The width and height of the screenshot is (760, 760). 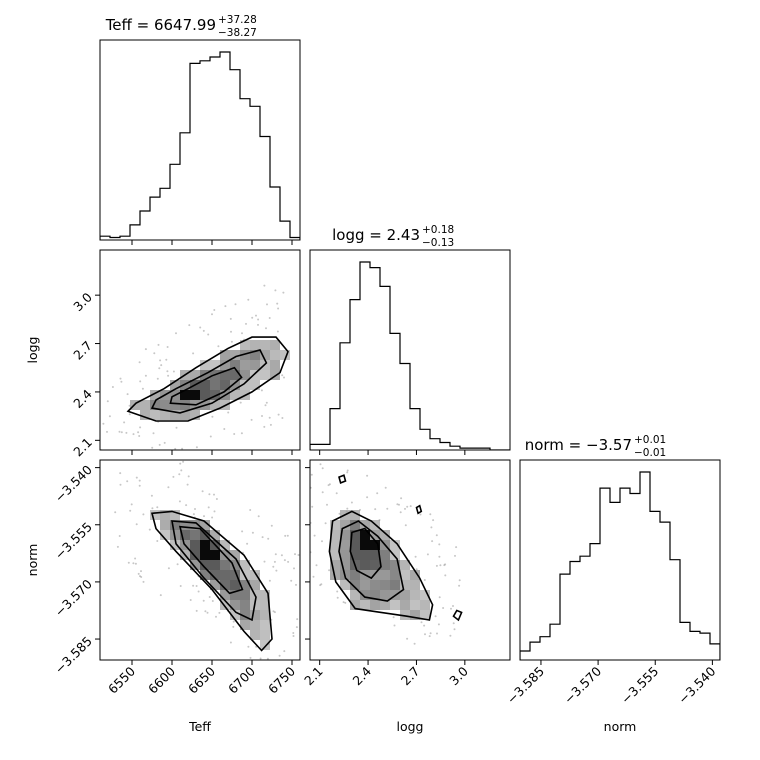 I want to click on hist-panel-norm: norm = −3.57 +0.01−0.01, so click(x=620, y=549).